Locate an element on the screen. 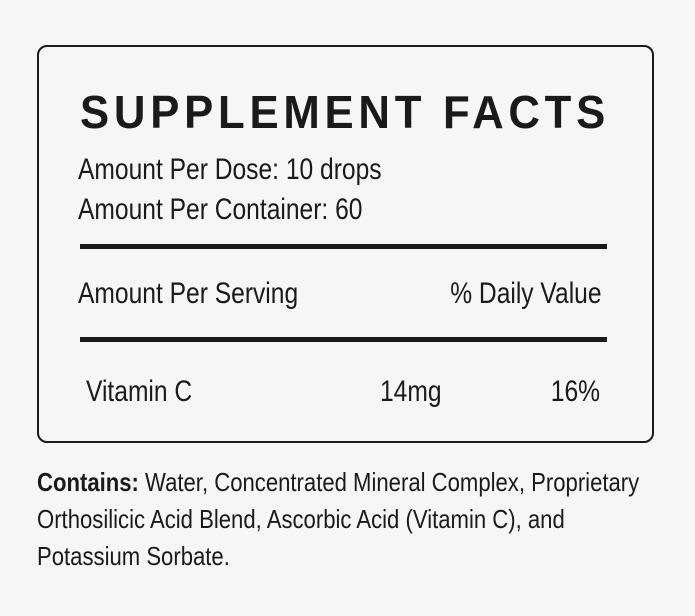  panel-title: SUPPLEMENT FACTS is located at coordinates (345, 112).